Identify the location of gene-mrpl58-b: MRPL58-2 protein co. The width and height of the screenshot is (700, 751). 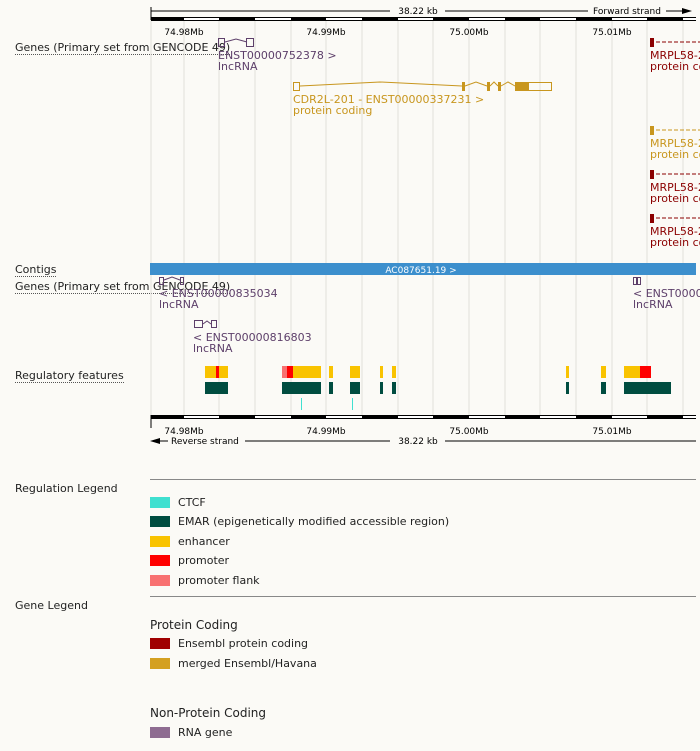
(675, 143).